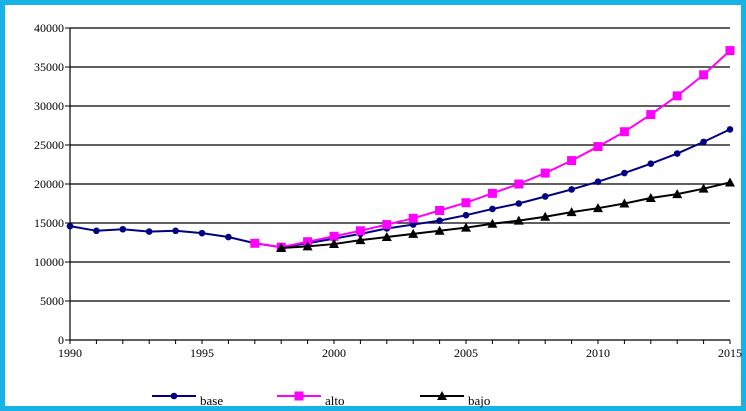 The image size is (746, 411). What do you see at coordinates (49, 184) in the screenshot?
I see `y-tick-label: 20000` at bounding box center [49, 184].